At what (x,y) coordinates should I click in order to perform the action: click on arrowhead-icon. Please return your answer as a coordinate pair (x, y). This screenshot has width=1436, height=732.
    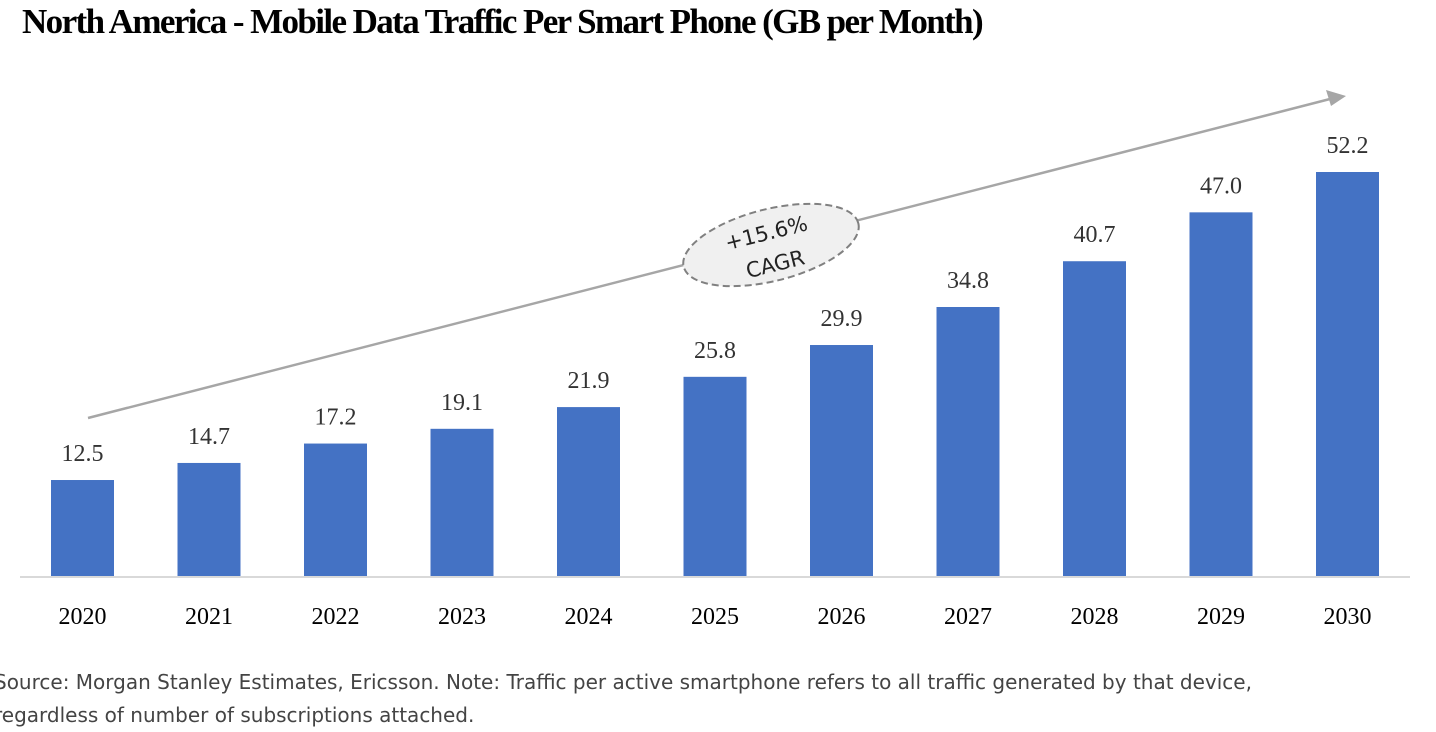
    Looking at the image, I should click on (1336, 98).